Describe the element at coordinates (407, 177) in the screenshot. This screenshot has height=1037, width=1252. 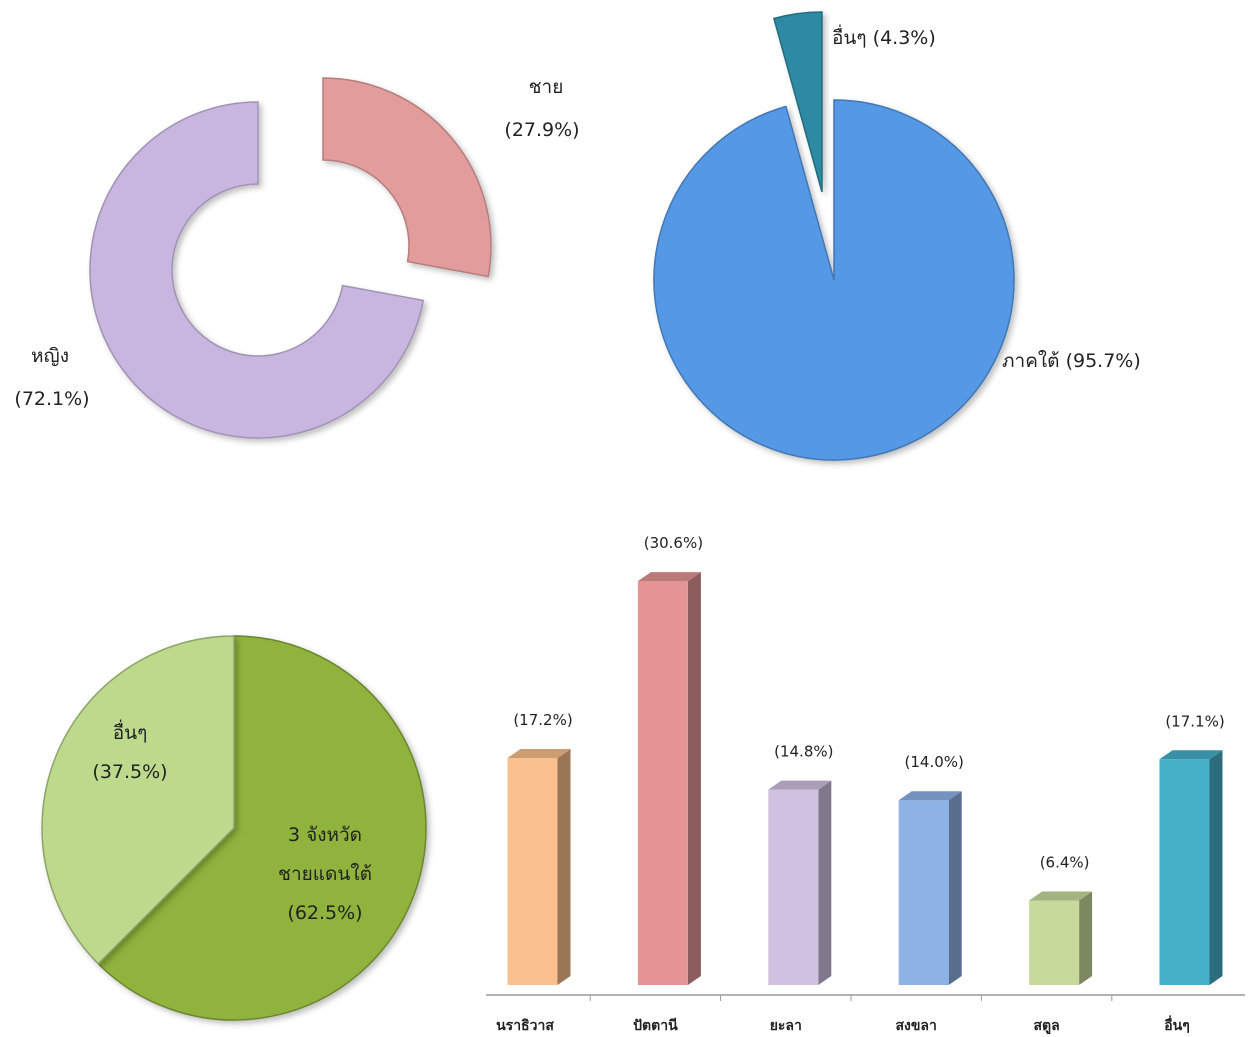
I see `doughnut-slice-male` at that location.